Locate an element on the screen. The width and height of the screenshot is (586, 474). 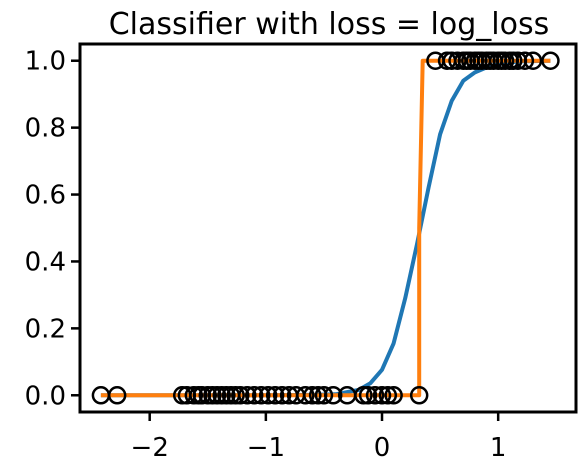
x-tick-label: −2 is located at coordinates (150, 448).